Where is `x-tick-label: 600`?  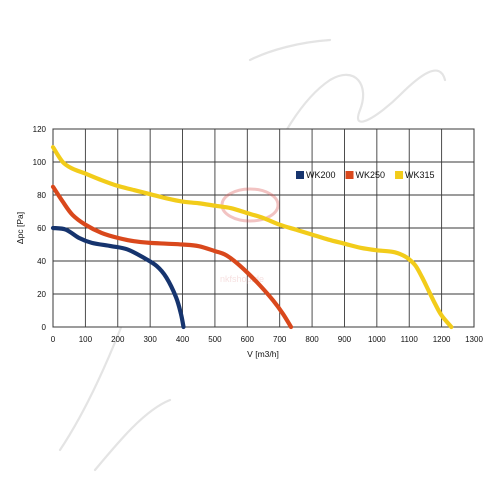 x-tick-label: 600 is located at coordinates (248, 339).